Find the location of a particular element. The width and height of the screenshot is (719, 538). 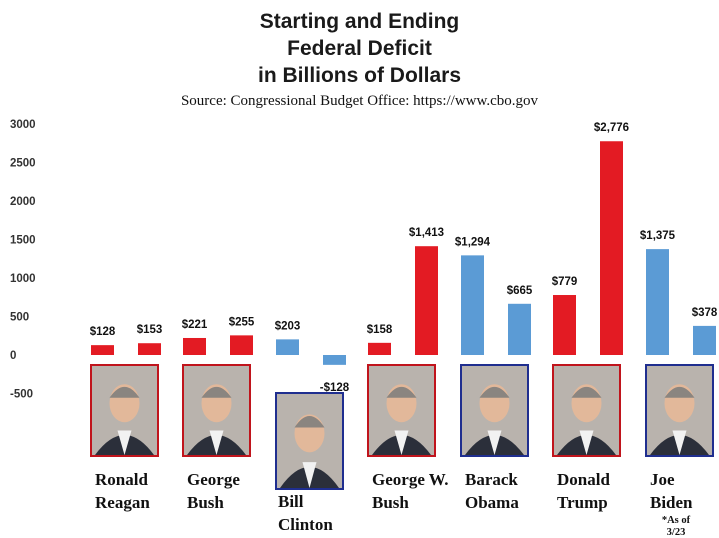

president-name: Barack is located at coordinates (491, 479).